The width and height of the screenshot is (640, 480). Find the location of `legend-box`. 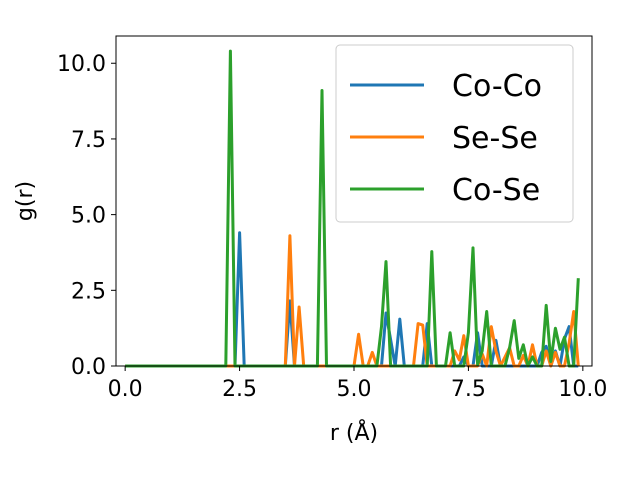

legend-box is located at coordinates (454, 133).